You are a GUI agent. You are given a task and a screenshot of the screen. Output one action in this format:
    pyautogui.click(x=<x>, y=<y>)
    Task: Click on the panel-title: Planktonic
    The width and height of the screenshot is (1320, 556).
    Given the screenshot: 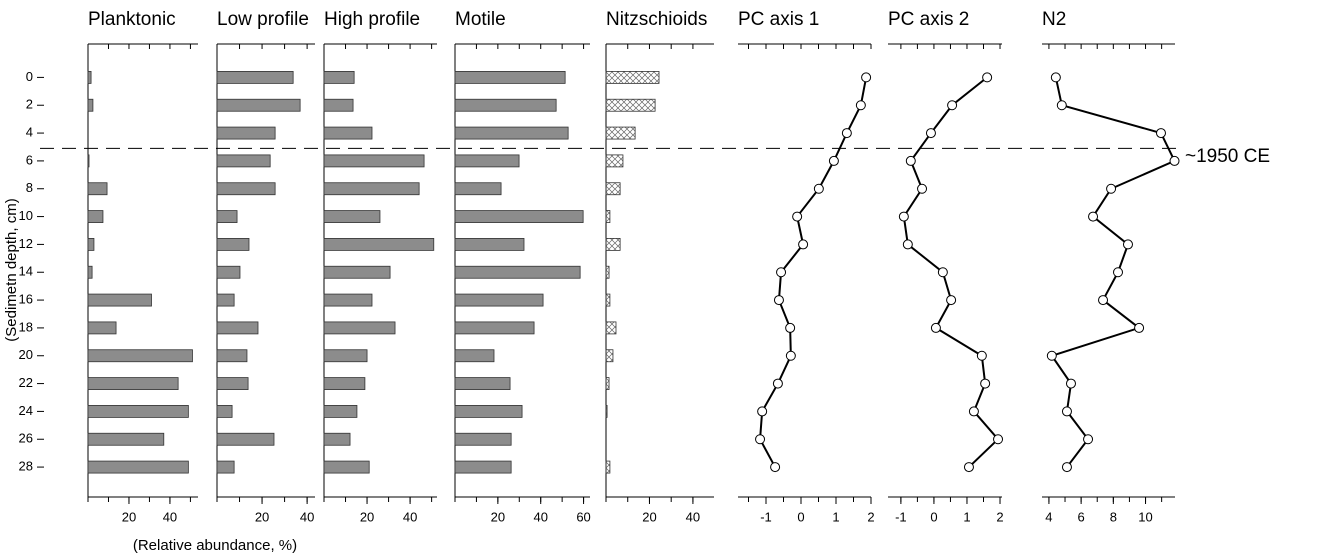 What is the action you would take?
    pyautogui.click(x=132, y=19)
    